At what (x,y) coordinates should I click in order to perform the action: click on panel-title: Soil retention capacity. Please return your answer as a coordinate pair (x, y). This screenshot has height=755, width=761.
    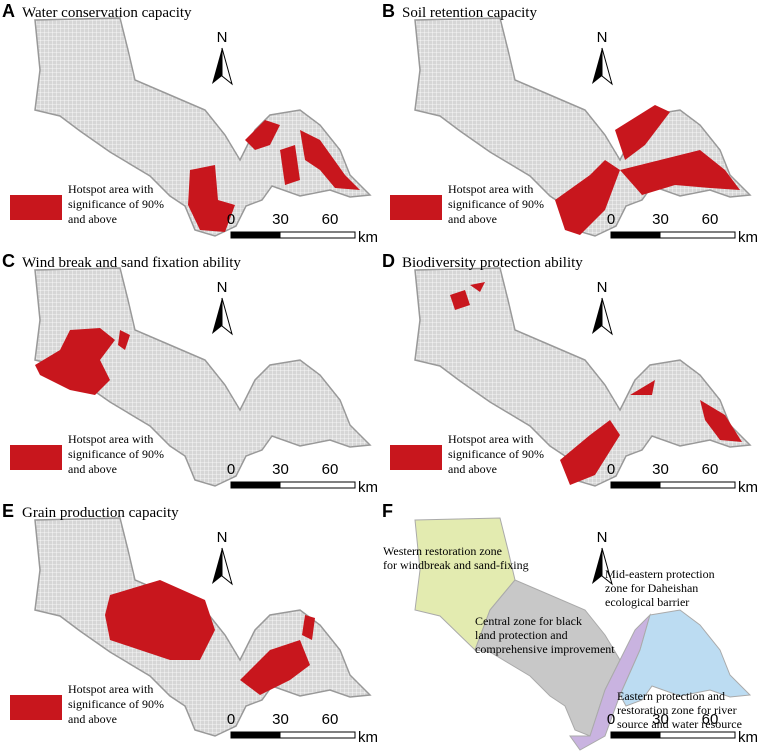
    Looking at the image, I should click on (469, 13).